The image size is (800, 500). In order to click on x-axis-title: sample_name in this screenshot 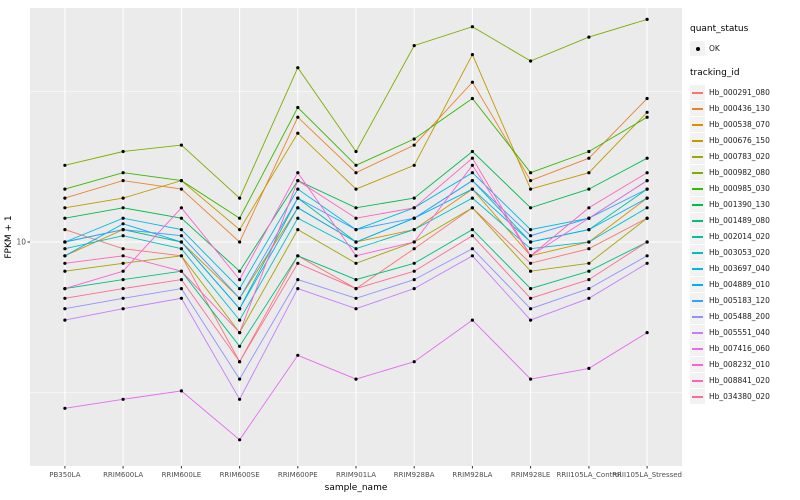, I will do `click(356, 488)`.